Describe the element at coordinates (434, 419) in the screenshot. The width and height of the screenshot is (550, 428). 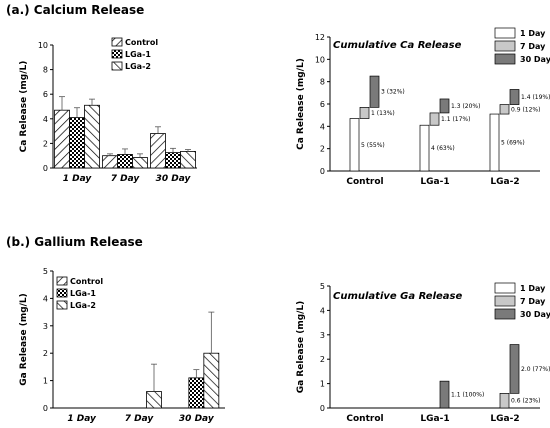
I see `x-tick-label-lga-1: LGa-1` at that location.